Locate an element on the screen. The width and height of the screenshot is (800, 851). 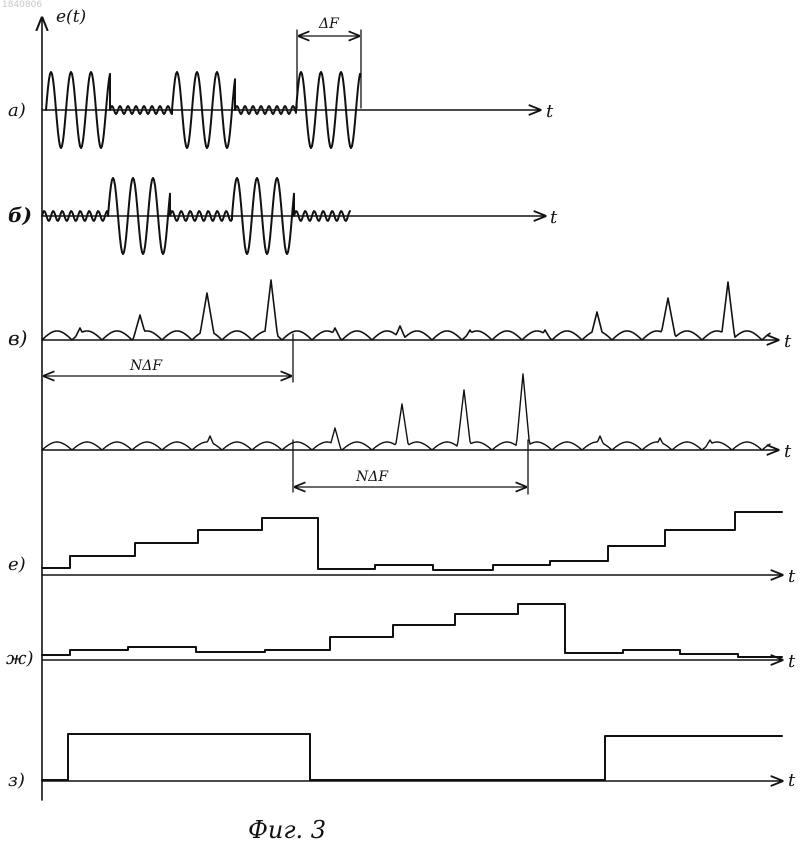
t-label-z: t is located at coordinates (792, 780).